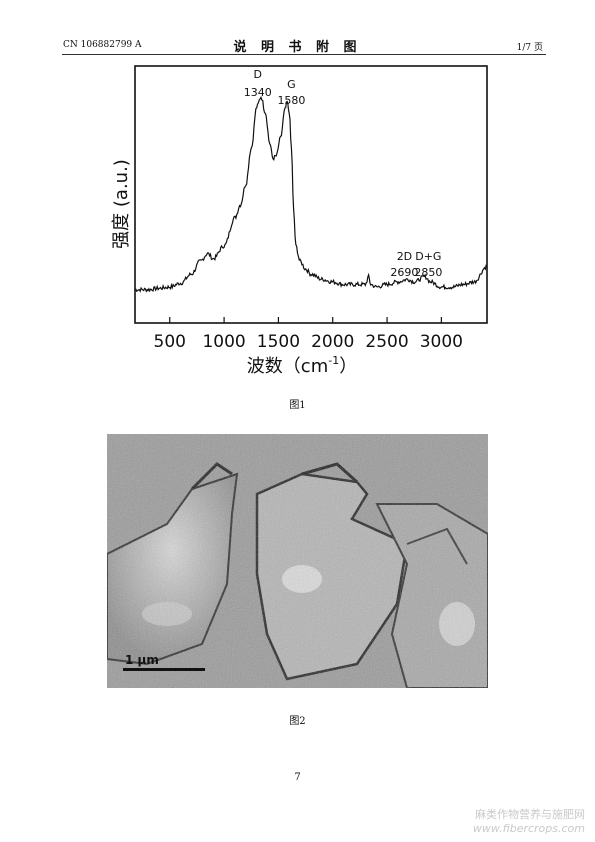 The width and height of the screenshot is (595, 842). What do you see at coordinates (291, 100) in the screenshot?
I see `peak-position-g: 1580` at bounding box center [291, 100].